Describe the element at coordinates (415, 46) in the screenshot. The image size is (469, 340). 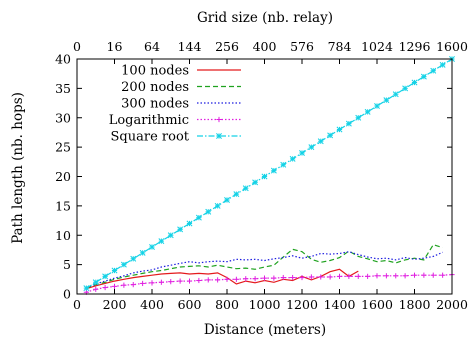
I see `top-x-tick-label: 1296` at that location.